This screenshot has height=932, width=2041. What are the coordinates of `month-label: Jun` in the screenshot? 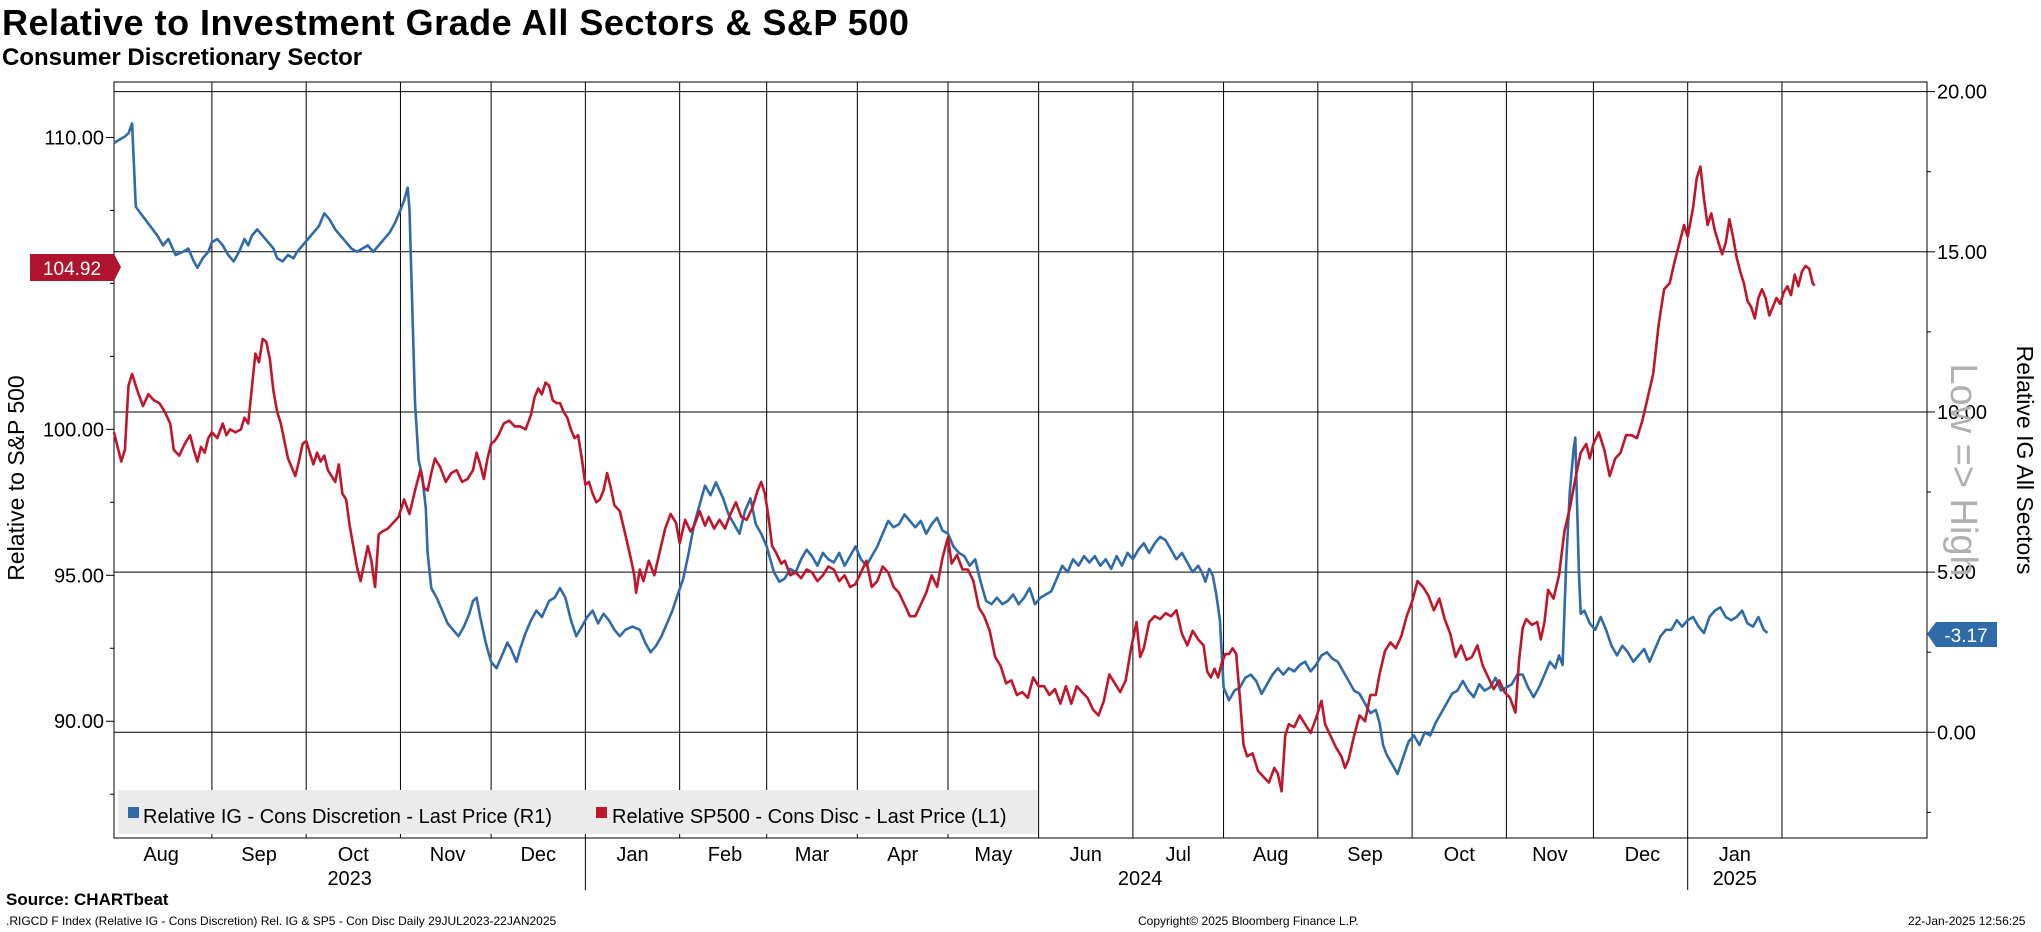 It's located at (1086, 855).